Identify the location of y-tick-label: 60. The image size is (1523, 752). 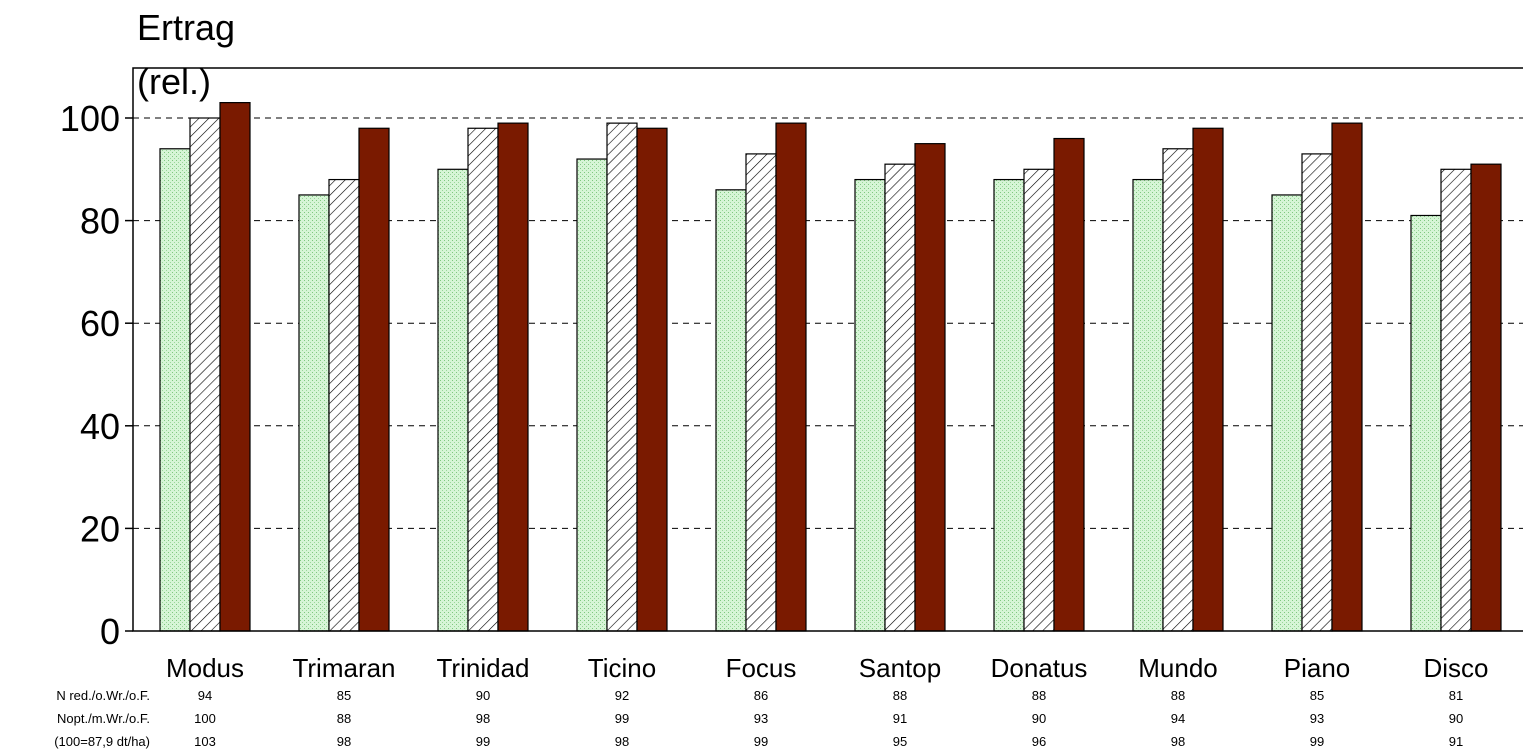
(100, 323).